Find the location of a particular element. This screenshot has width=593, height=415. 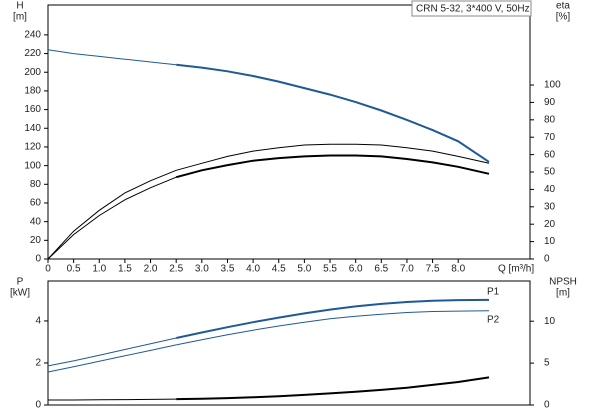

y2-tick-label: 80 is located at coordinates (550, 119).